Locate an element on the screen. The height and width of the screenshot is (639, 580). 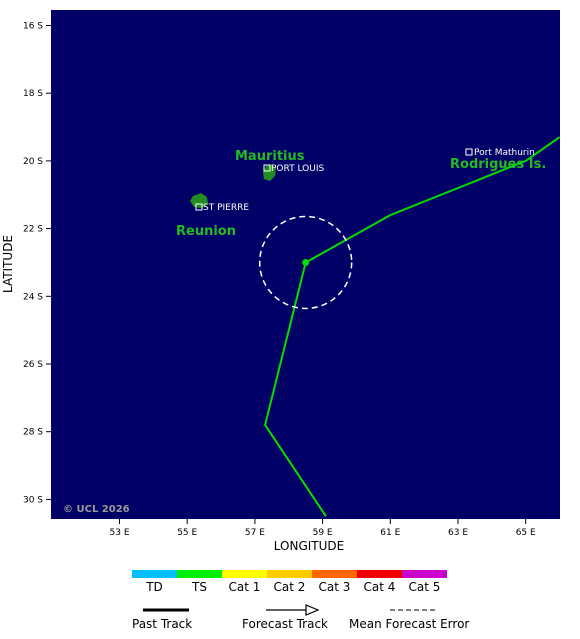
mauritius-island is located at coordinates (269, 172).